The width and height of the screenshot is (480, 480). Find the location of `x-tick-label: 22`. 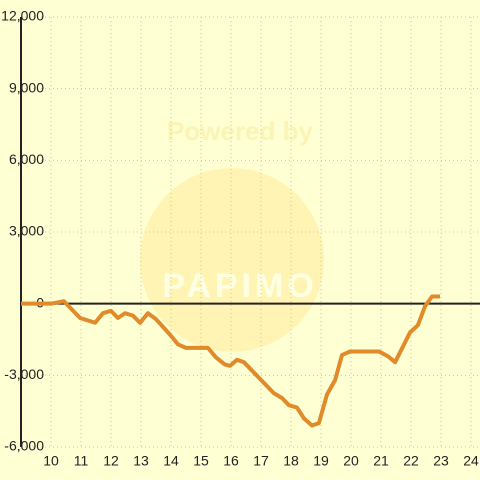

x-tick-label: 22 is located at coordinates (411, 461).